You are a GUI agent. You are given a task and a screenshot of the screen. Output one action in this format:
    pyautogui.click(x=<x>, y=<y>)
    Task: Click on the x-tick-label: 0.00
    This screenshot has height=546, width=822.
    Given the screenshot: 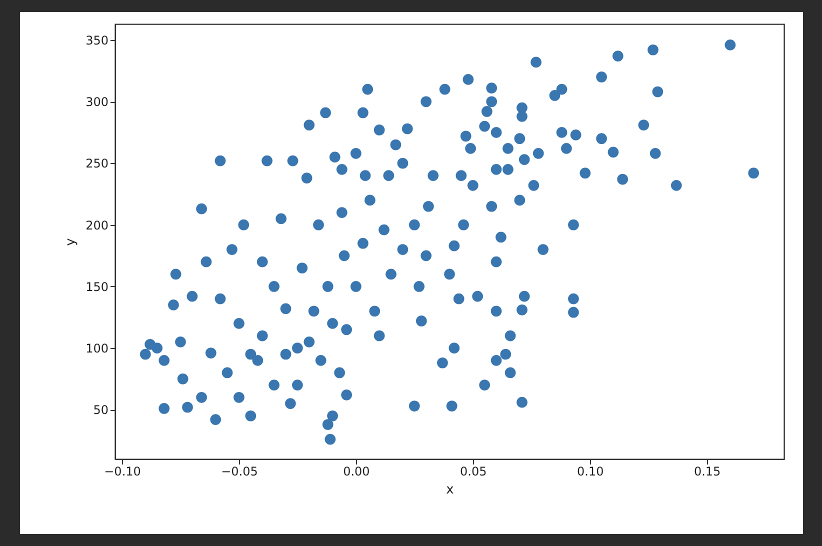 What is the action you would take?
    pyautogui.click(x=356, y=471)
    